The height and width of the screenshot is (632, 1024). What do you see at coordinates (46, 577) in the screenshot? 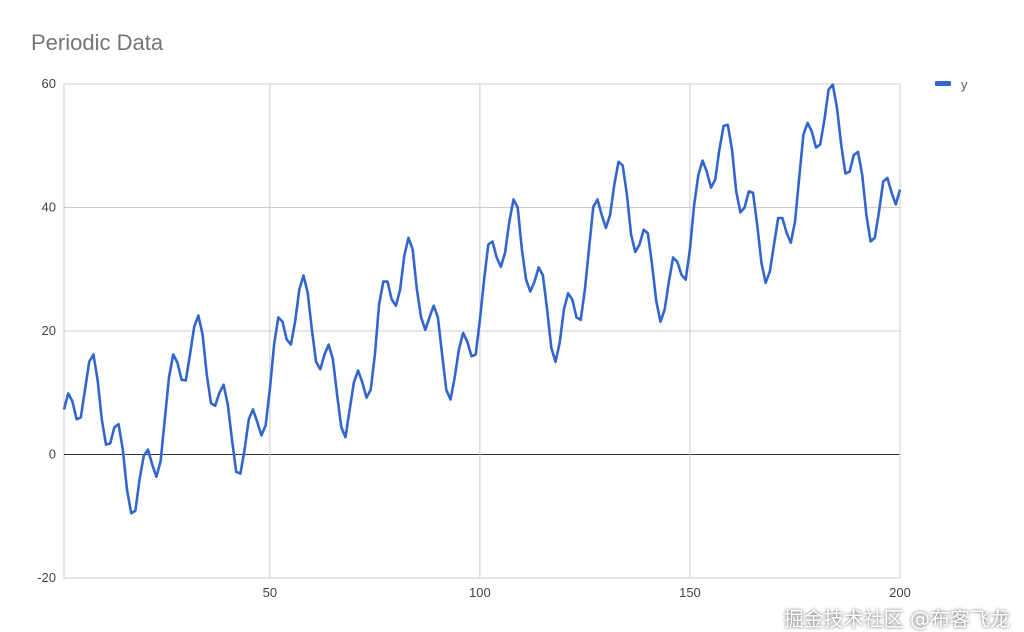
I see `y-tick-label: -20` at bounding box center [46, 577].